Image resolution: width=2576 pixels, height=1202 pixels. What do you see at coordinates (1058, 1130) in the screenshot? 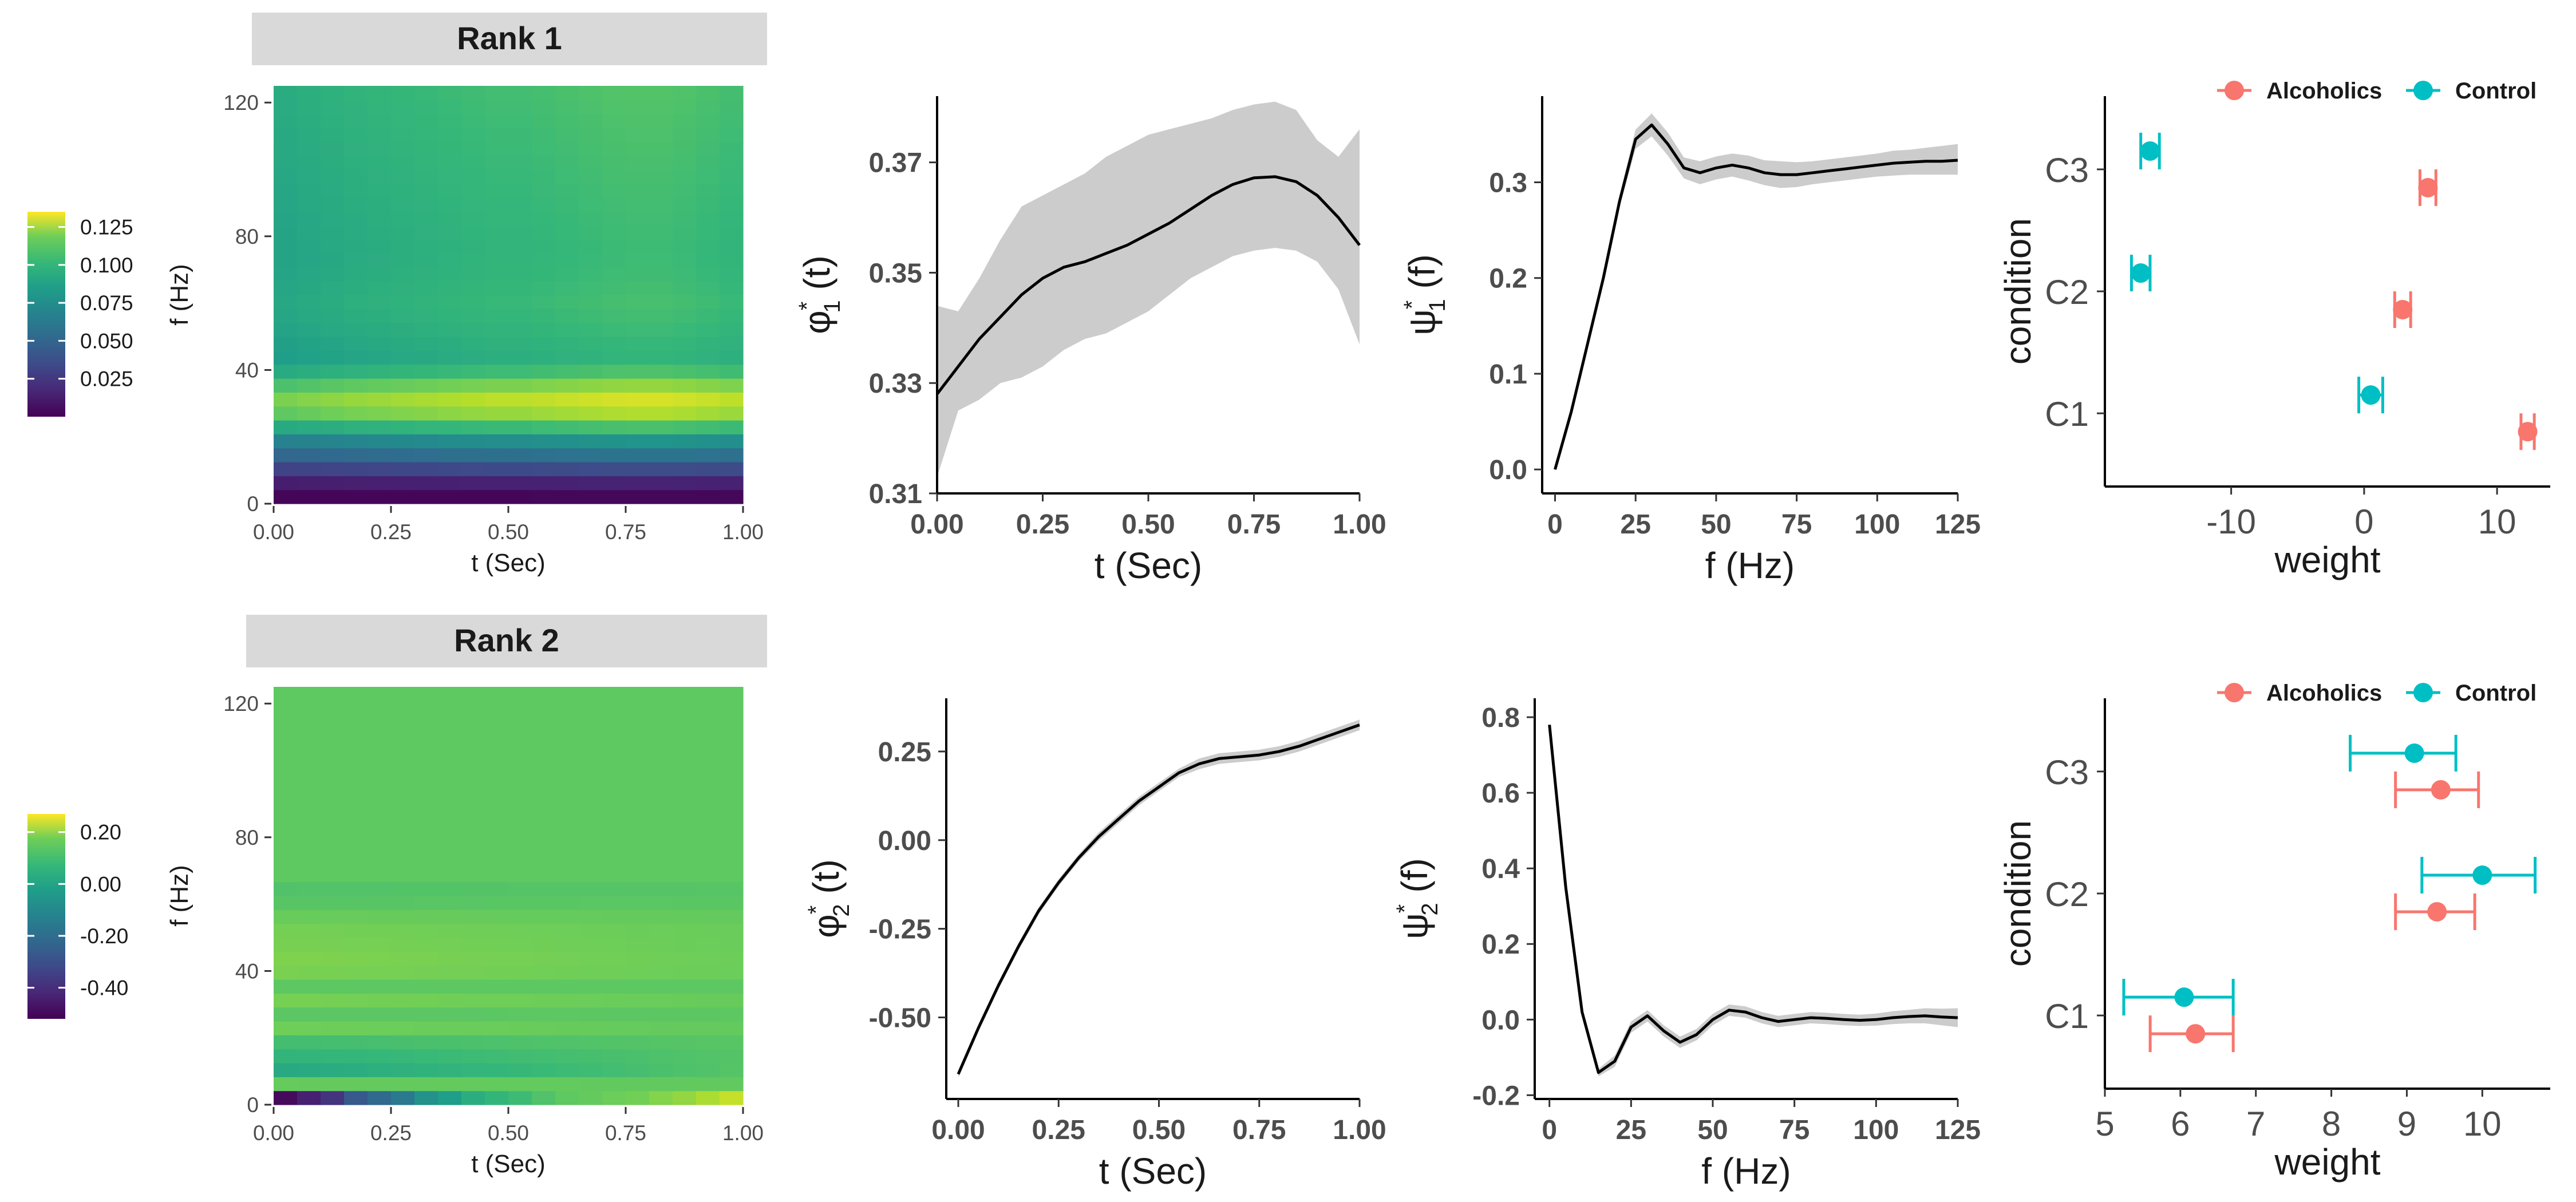
I see `x-tick-label: 0.25` at bounding box center [1058, 1130].